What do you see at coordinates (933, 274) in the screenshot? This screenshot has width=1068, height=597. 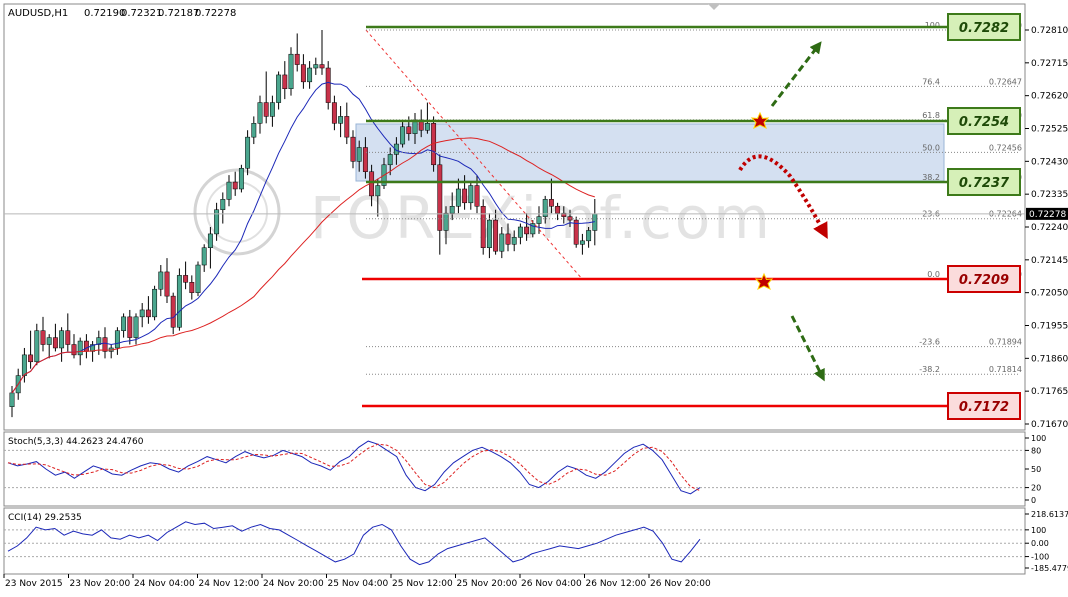 I see `fib-level-label: 0.0` at bounding box center [933, 274].